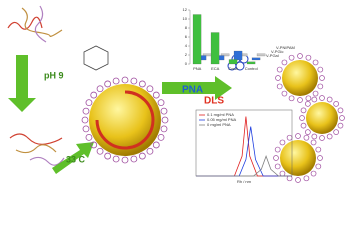  What do you see at coordinates (244, 166) in the screenshot?
I see `line` at bounding box center [244, 166].